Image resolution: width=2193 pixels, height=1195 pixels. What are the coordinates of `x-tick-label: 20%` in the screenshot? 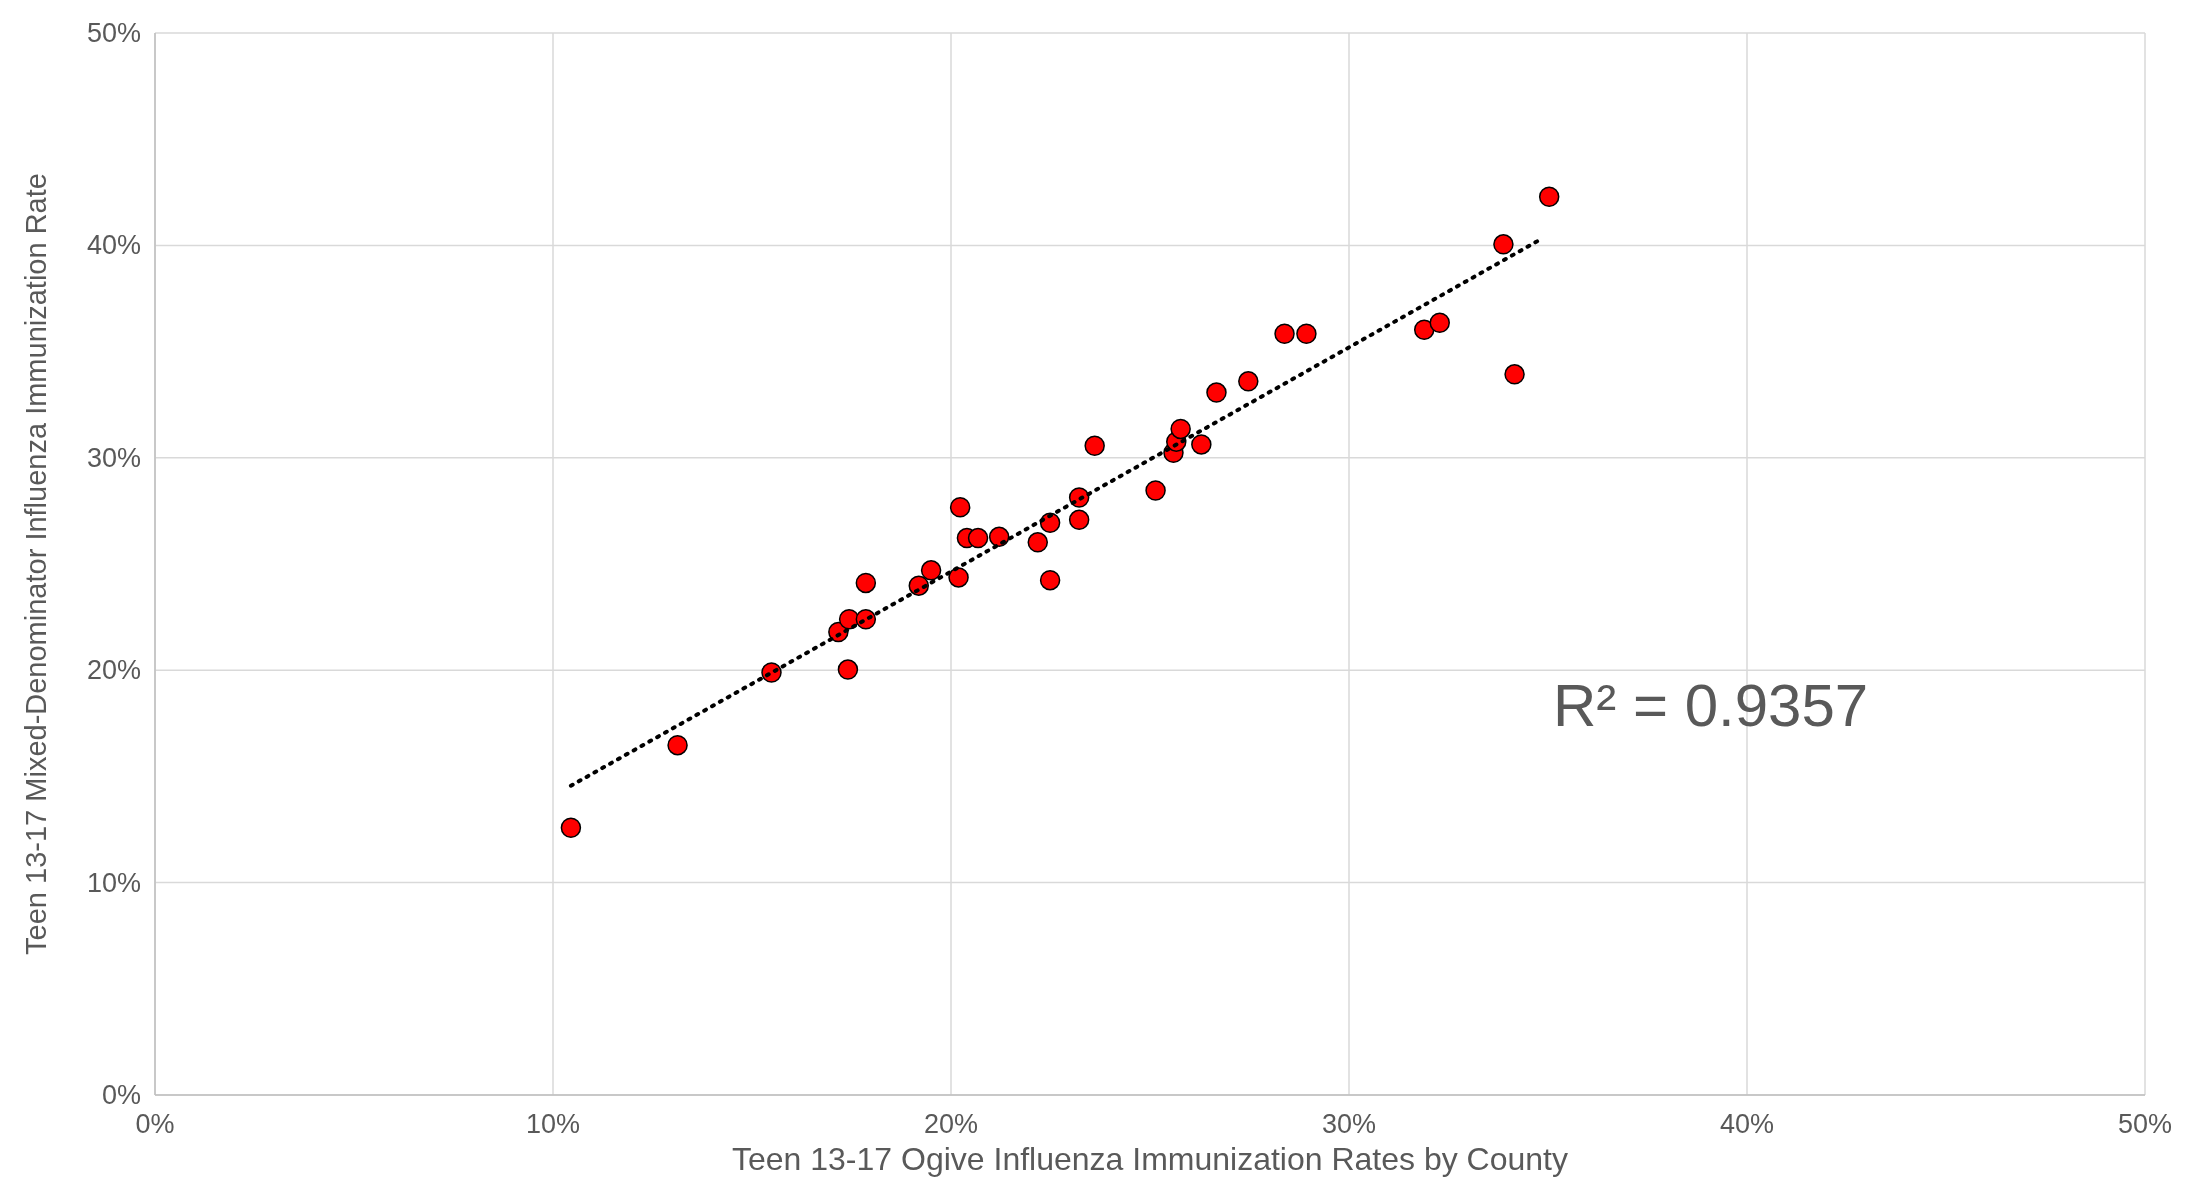 It's located at (951, 1124).